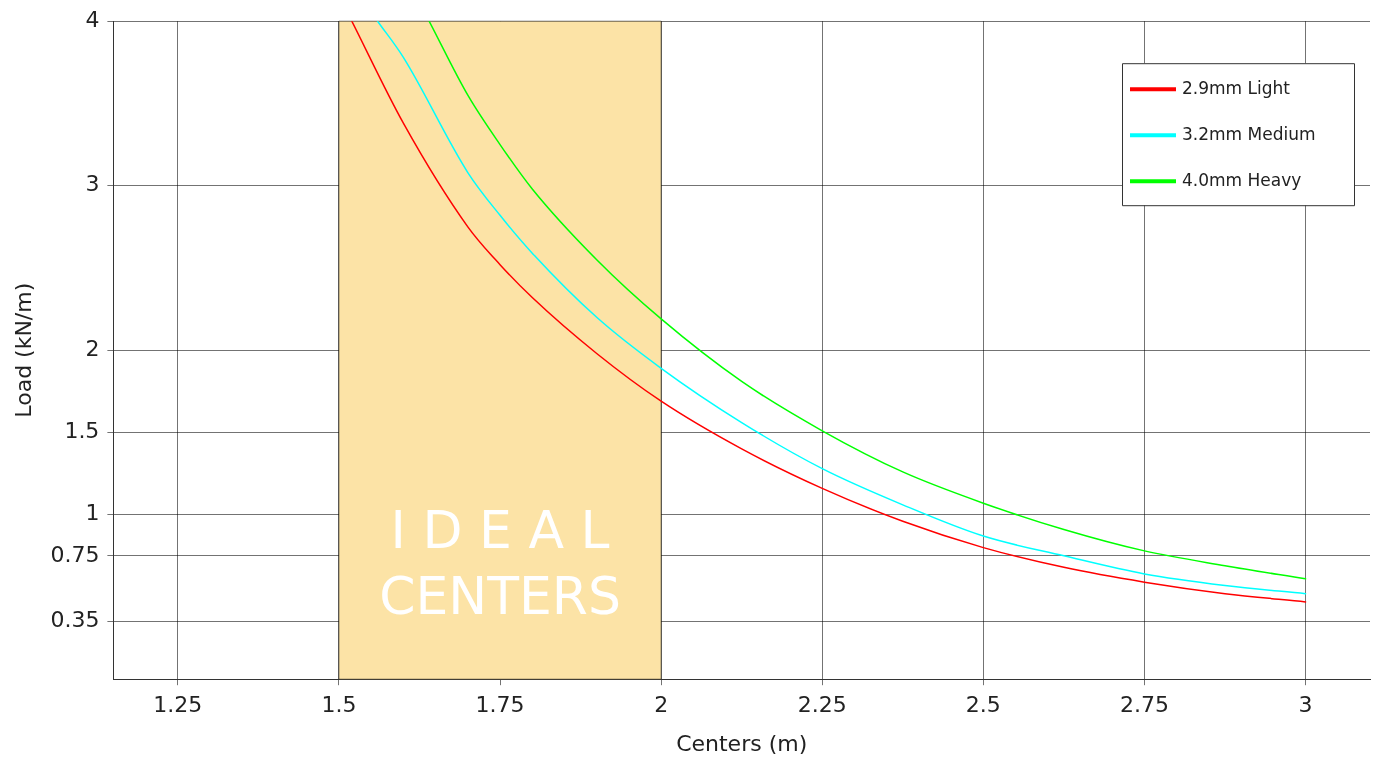 The image size is (1376, 768). What do you see at coordinates (92, 184) in the screenshot?
I see `y-tick-label: 3` at bounding box center [92, 184].